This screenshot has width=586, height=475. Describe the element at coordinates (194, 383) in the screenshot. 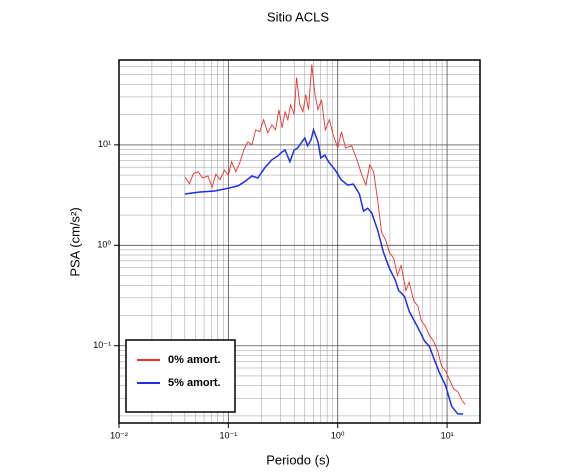

I see `legend-label: 5% amort.` at that location.